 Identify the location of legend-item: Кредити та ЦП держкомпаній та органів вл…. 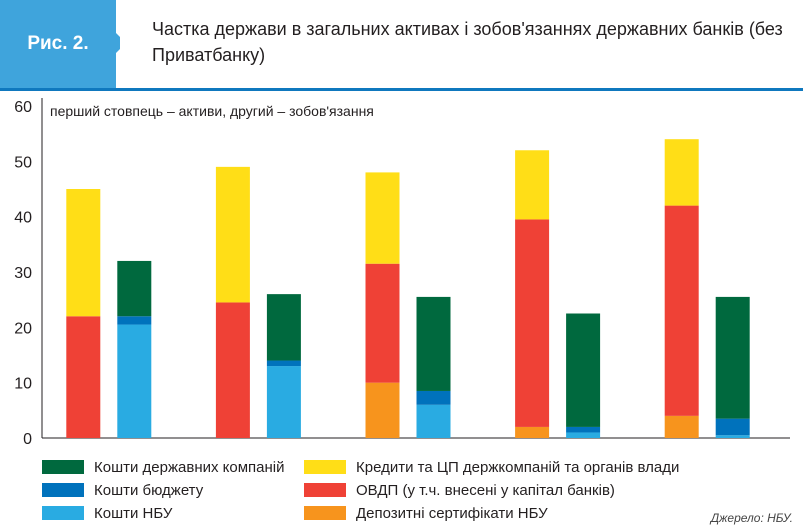
(491, 468).